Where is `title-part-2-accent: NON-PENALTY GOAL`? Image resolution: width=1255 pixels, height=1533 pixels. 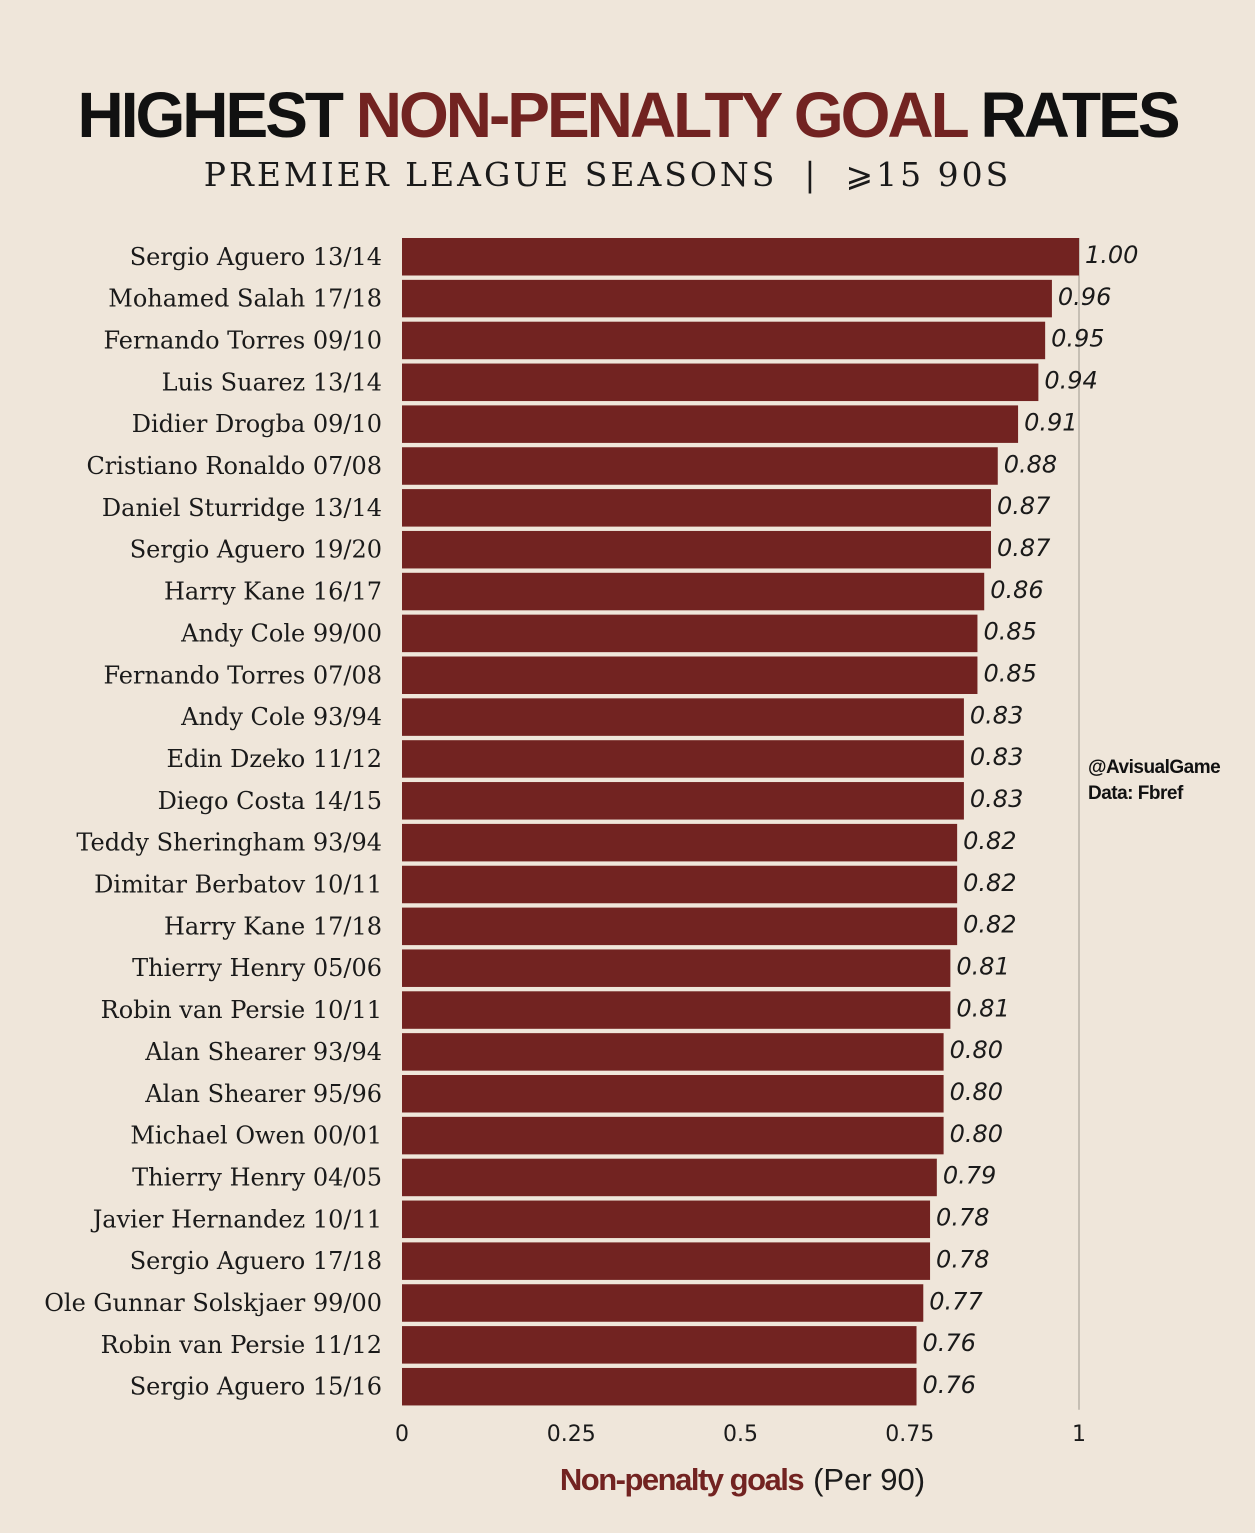 title-part-2-accent: NON-PENALTY GOAL is located at coordinates (662, 115).